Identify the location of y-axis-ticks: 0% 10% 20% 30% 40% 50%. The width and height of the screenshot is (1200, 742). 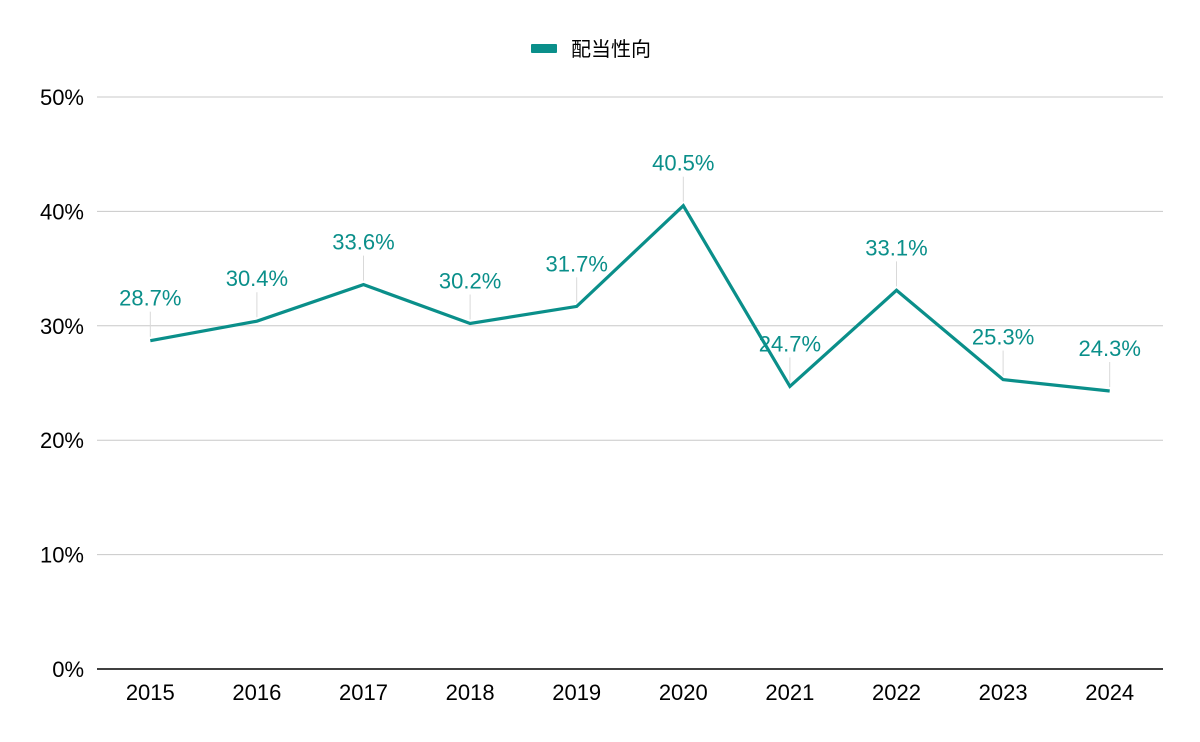
(62, 383).